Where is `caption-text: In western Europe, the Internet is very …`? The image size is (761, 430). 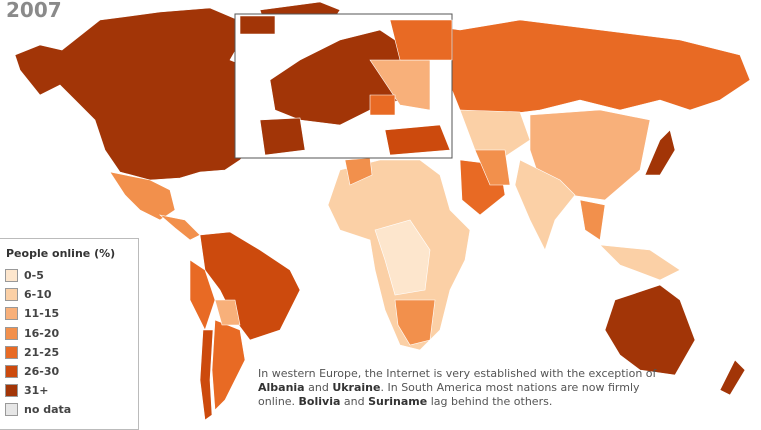 caption-text: In western Europe, the Internet is very … is located at coordinates (457, 373).